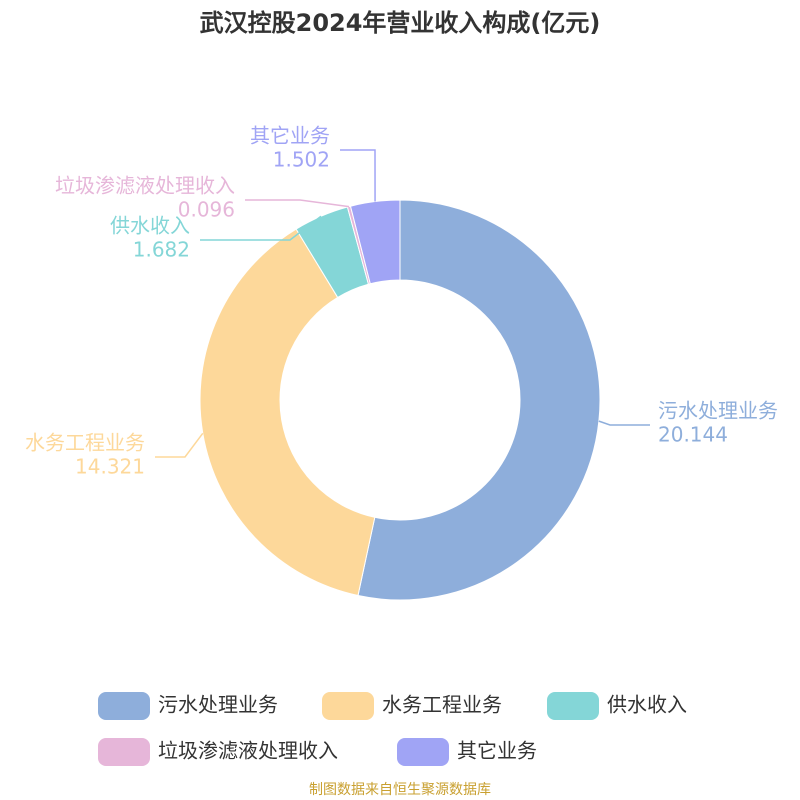 This screenshot has width=800, height=800. Describe the element at coordinates (647, 705) in the screenshot. I see `legend-label: 供水收入` at that location.